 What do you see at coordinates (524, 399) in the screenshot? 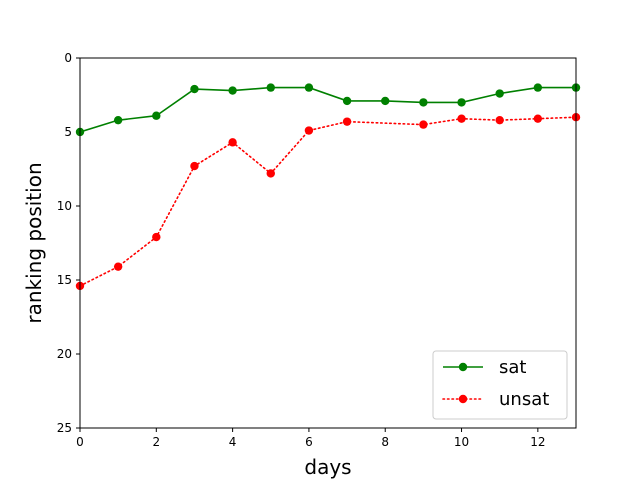
I see `legend-label-unsat: unsat` at bounding box center [524, 399].